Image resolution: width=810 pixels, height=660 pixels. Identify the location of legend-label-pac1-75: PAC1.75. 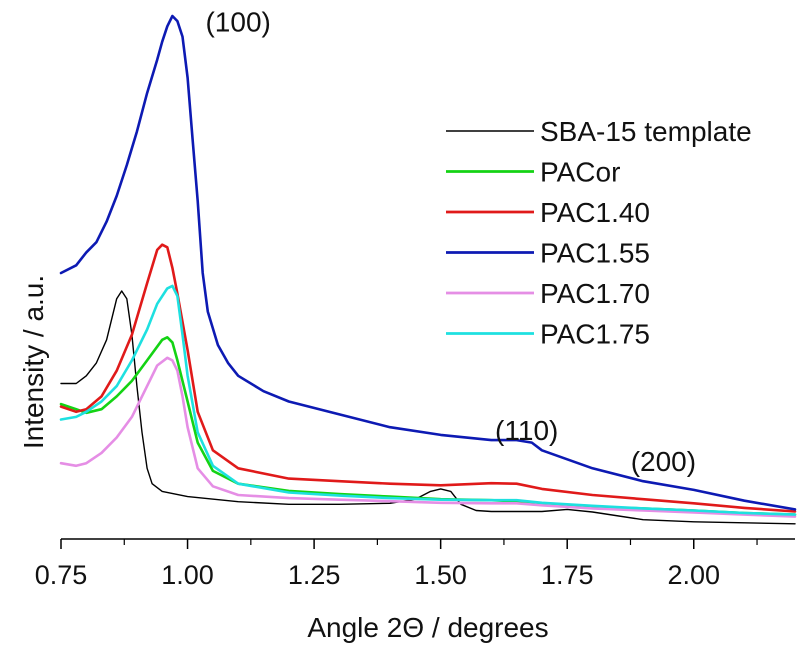
(595, 334).